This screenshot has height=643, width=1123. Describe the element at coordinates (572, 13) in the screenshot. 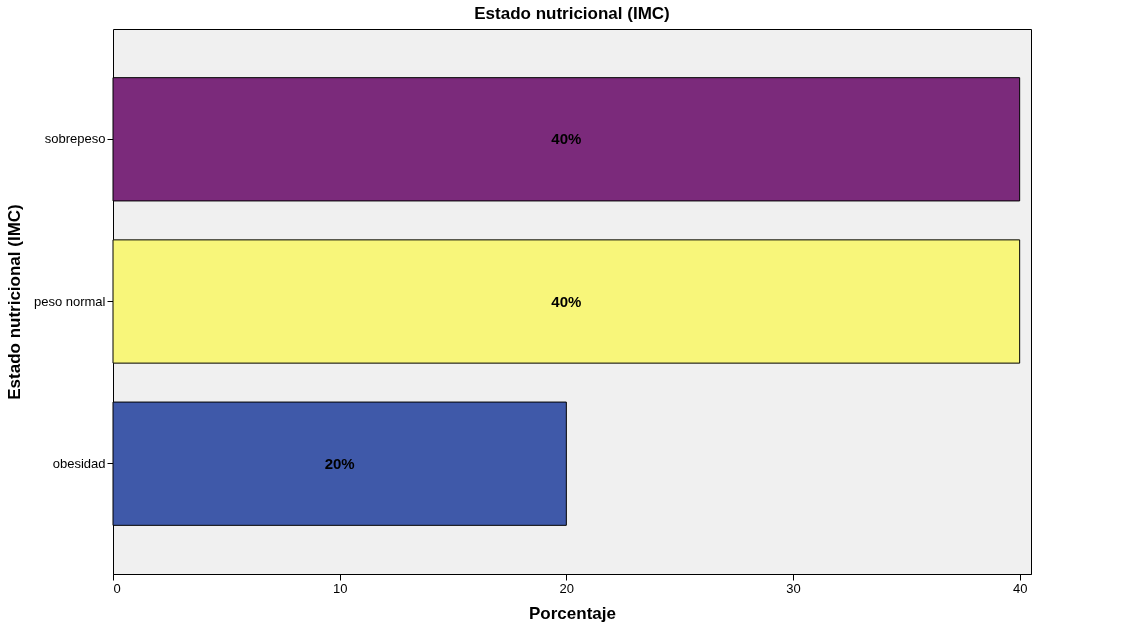

I see `chart-title: Estado nutricional (IMC)` at that location.